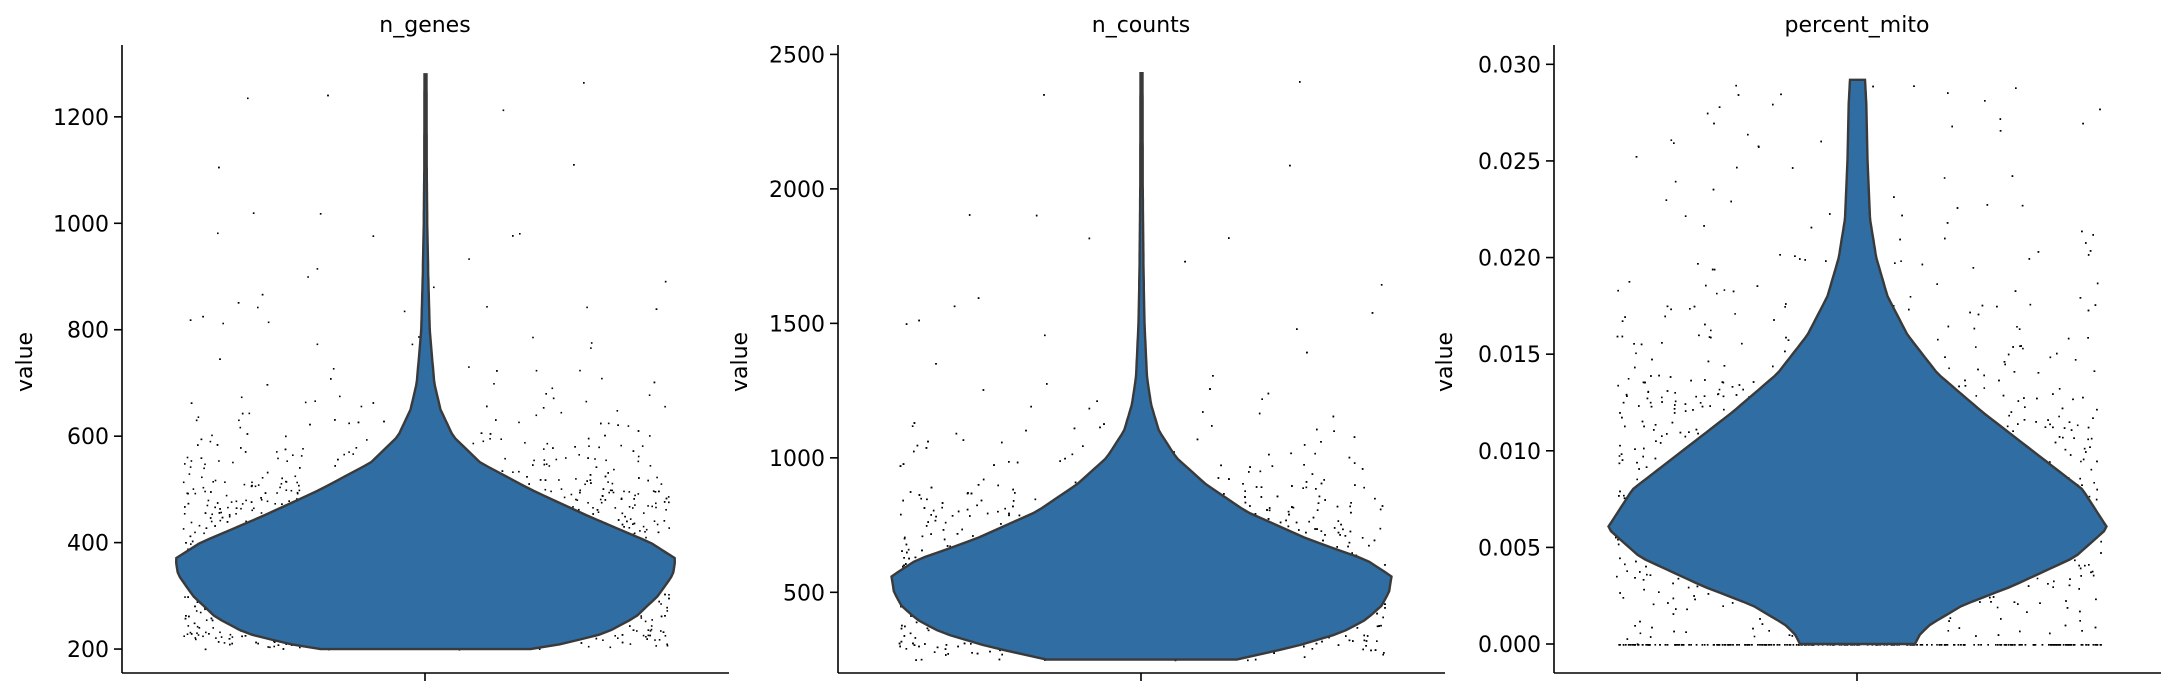 The height and width of the screenshot is (695, 2169). Describe the element at coordinates (424, 25) in the screenshot. I see `panel-title: n_genes` at that location.